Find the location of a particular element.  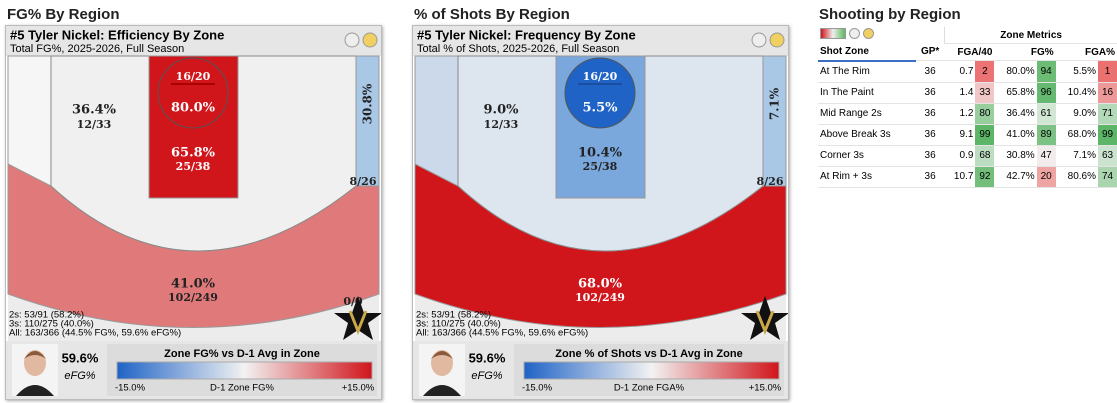

percentile-cell: 71 is located at coordinates (1107, 114).